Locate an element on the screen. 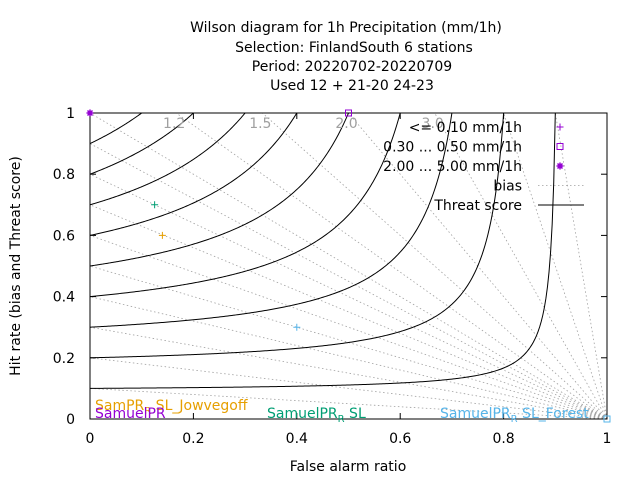 The height and width of the screenshot is (480, 640). y-tick-label: 0.4 is located at coordinates (64, 298).